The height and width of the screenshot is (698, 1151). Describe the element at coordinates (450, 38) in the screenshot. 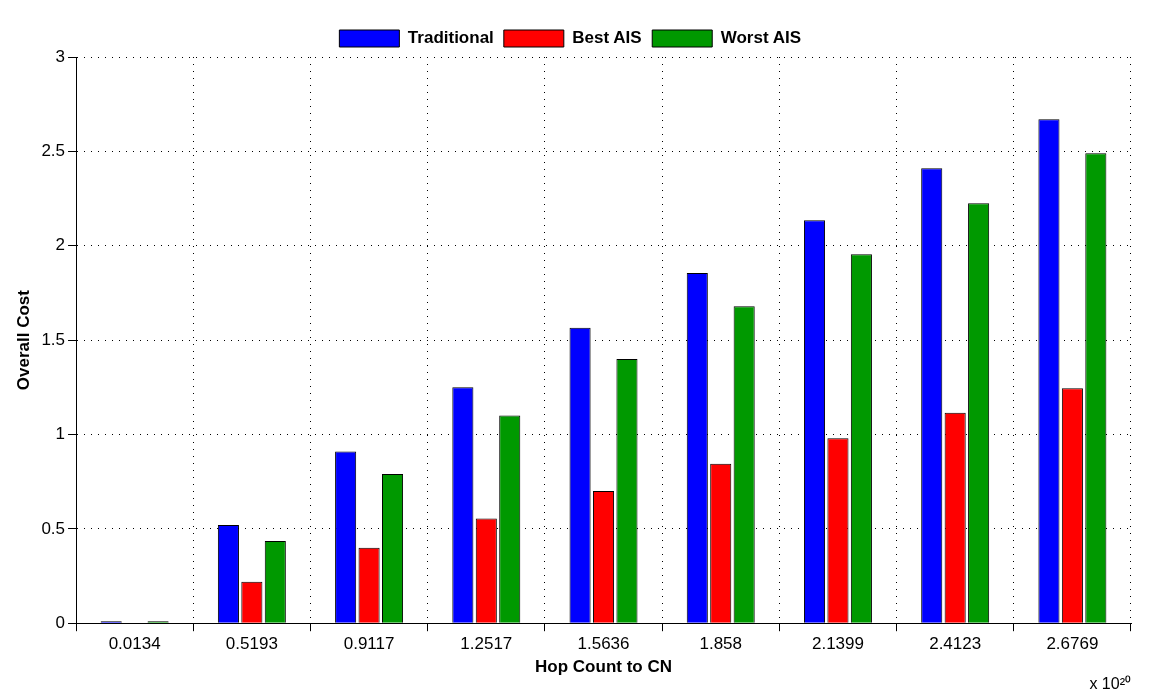

I see `legend-label: Traditional` at that location.